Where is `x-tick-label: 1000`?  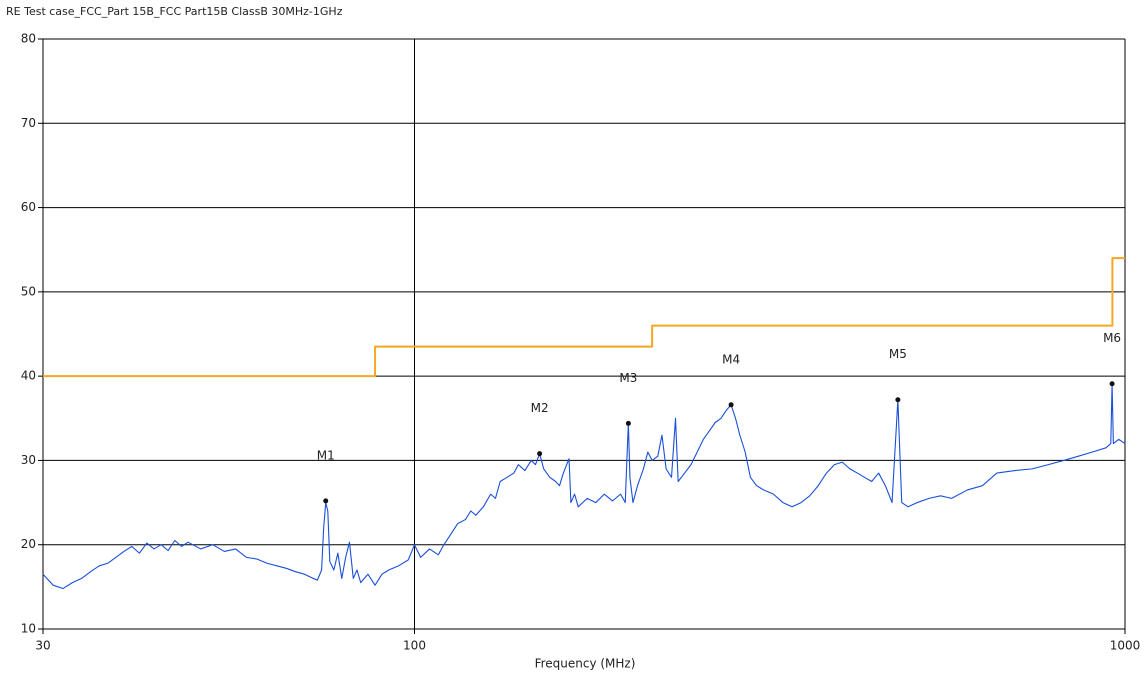 x-tick-label: 1000 is located at coordinates (1125, 646).